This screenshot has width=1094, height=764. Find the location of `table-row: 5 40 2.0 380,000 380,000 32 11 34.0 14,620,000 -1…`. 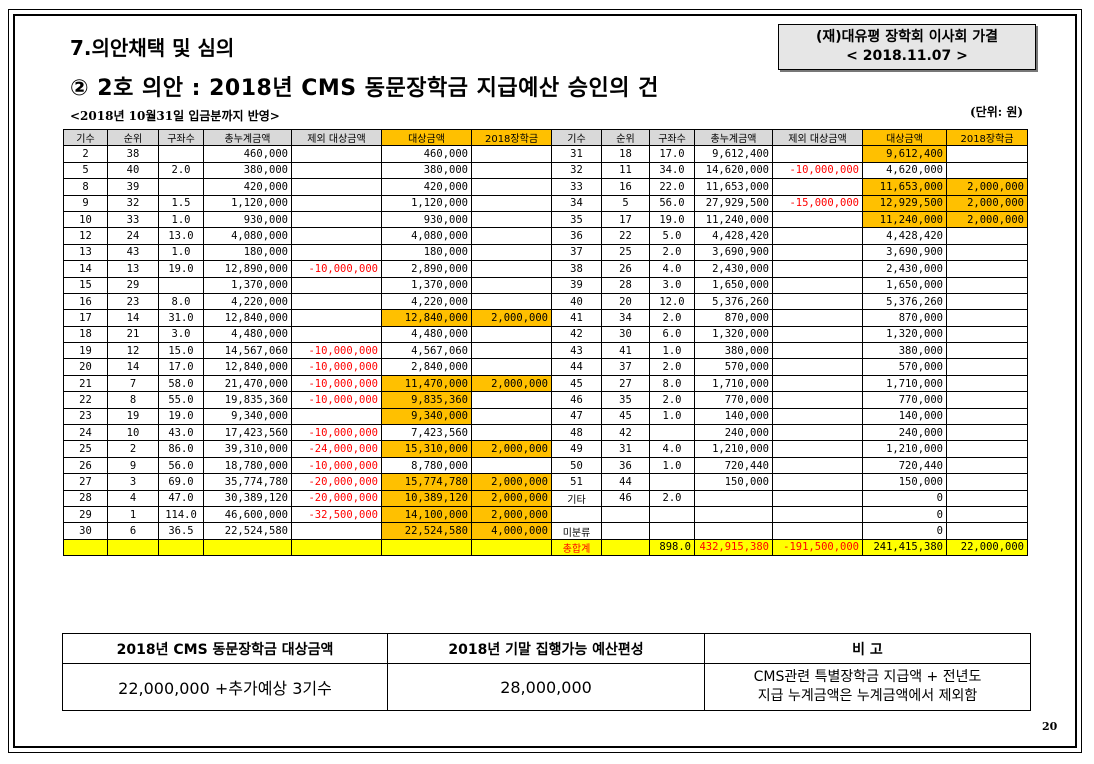

table-row: 5 40 2.0 380,000 380,000 32 11 34.0 14,620,000 -1… is located at coordinates (545, 170).